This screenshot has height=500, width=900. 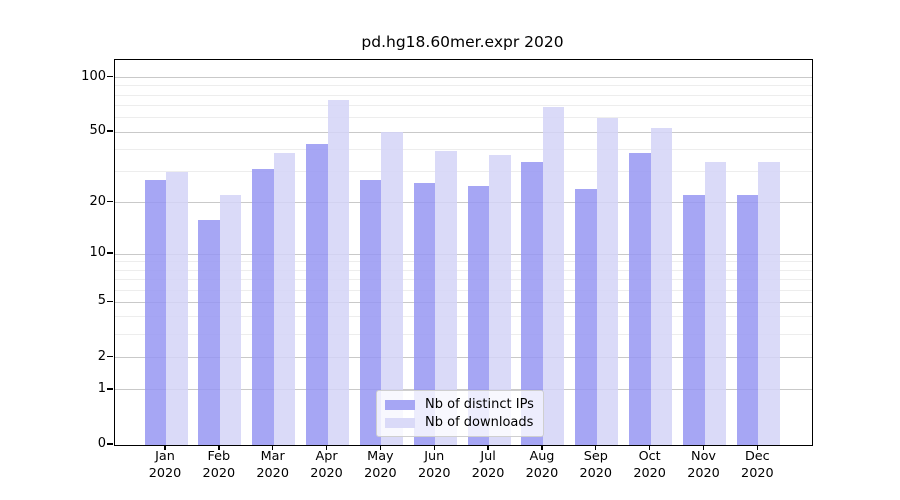 I want to click on x-tick-label-nov: Nov 2020, so click(x=703, y=465).